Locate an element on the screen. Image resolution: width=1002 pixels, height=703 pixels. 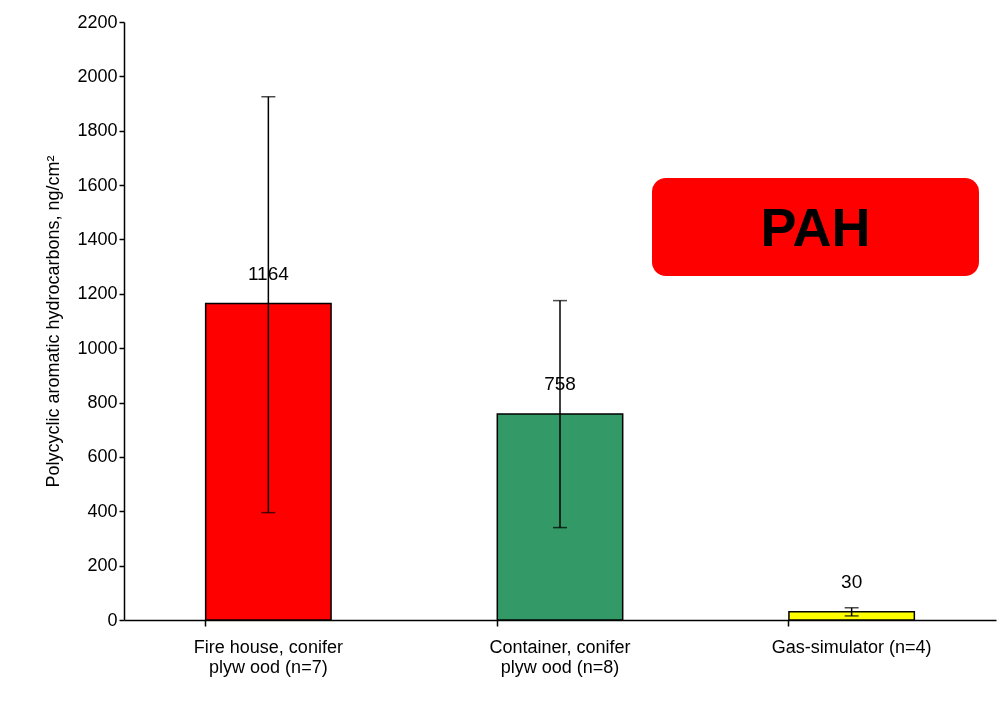
x-tick-label: Fire house, conifer plyw ood (n=7) is located at coordinates (268, 656).